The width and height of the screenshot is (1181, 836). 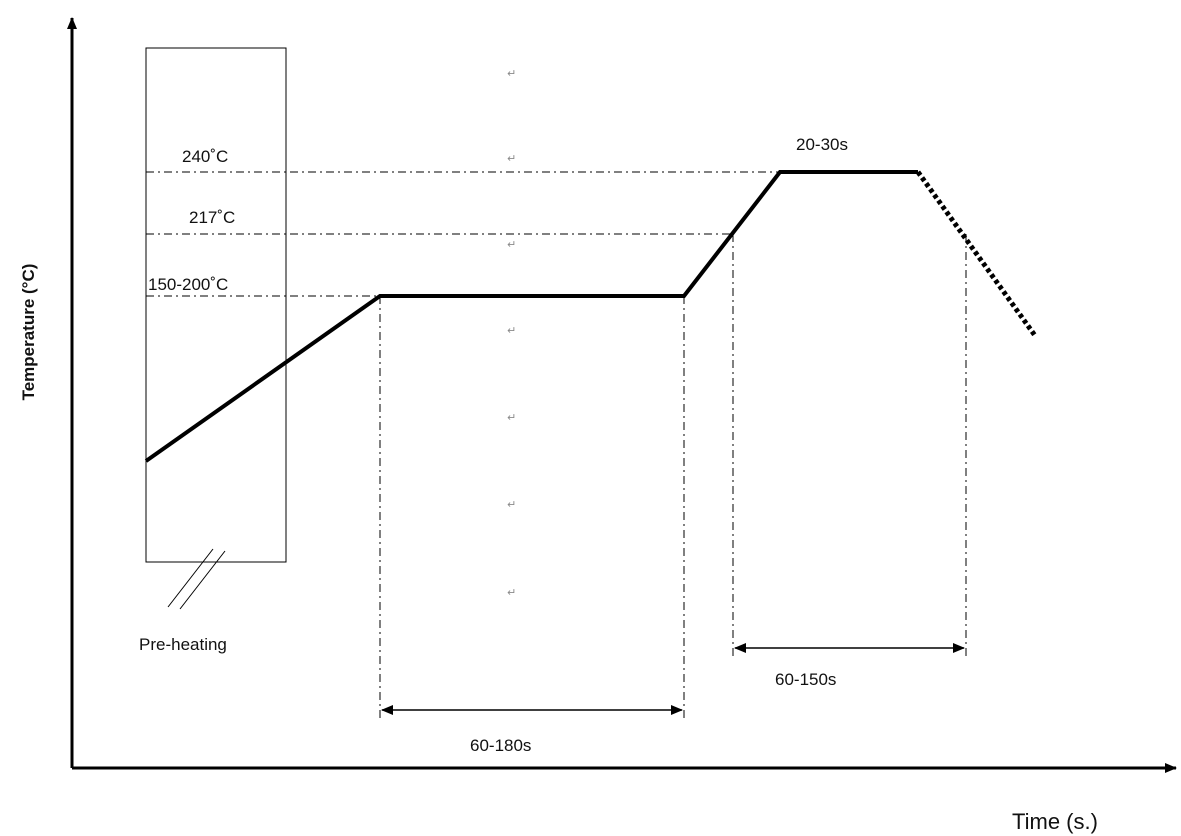 I want to click on x-axis-label: Time (s.), so click(x=1055, y=821).